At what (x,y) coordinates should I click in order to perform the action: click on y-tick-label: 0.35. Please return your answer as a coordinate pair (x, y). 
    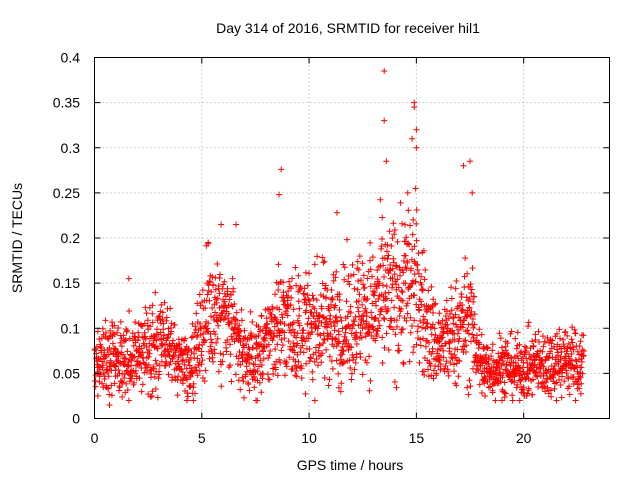
    Looking at the image, I should click on (66, 103).